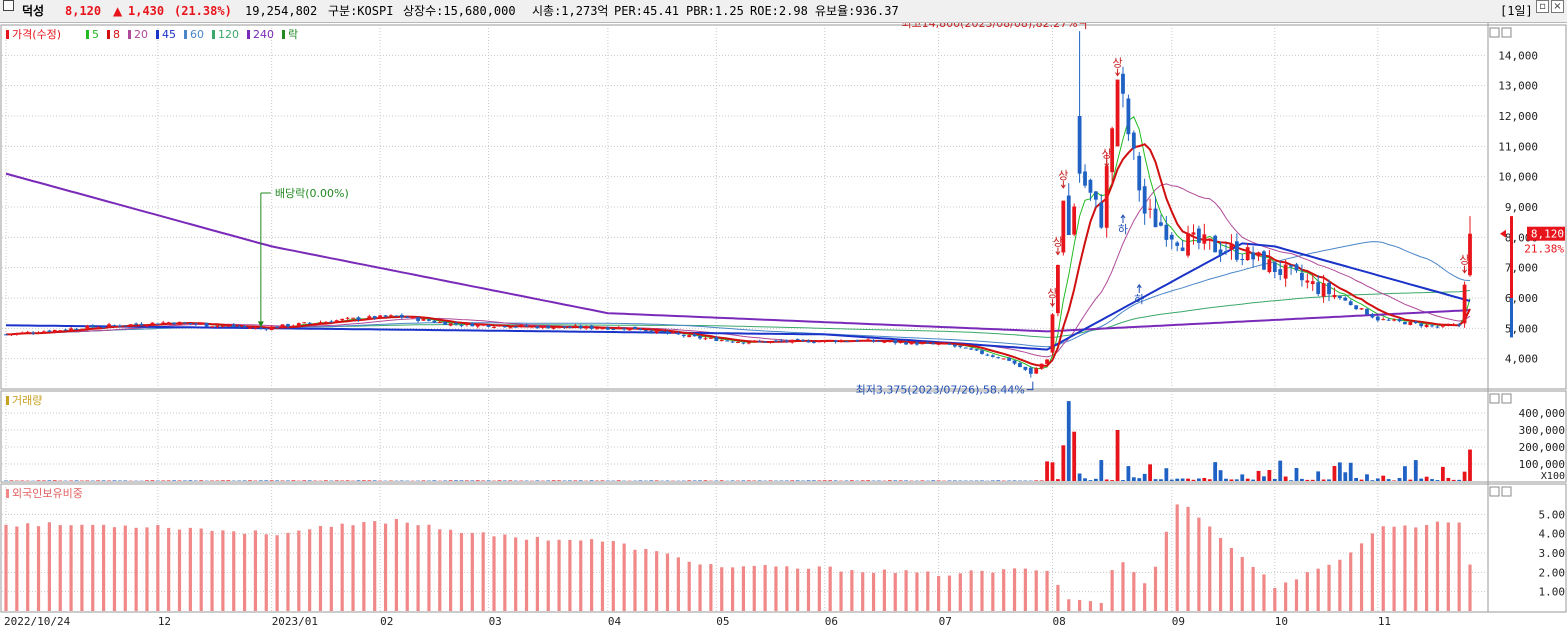  What do you see at coordinates (1511, 257) in the screenshot?
I see `range-bar-up` at bounding box center [1511, 257].